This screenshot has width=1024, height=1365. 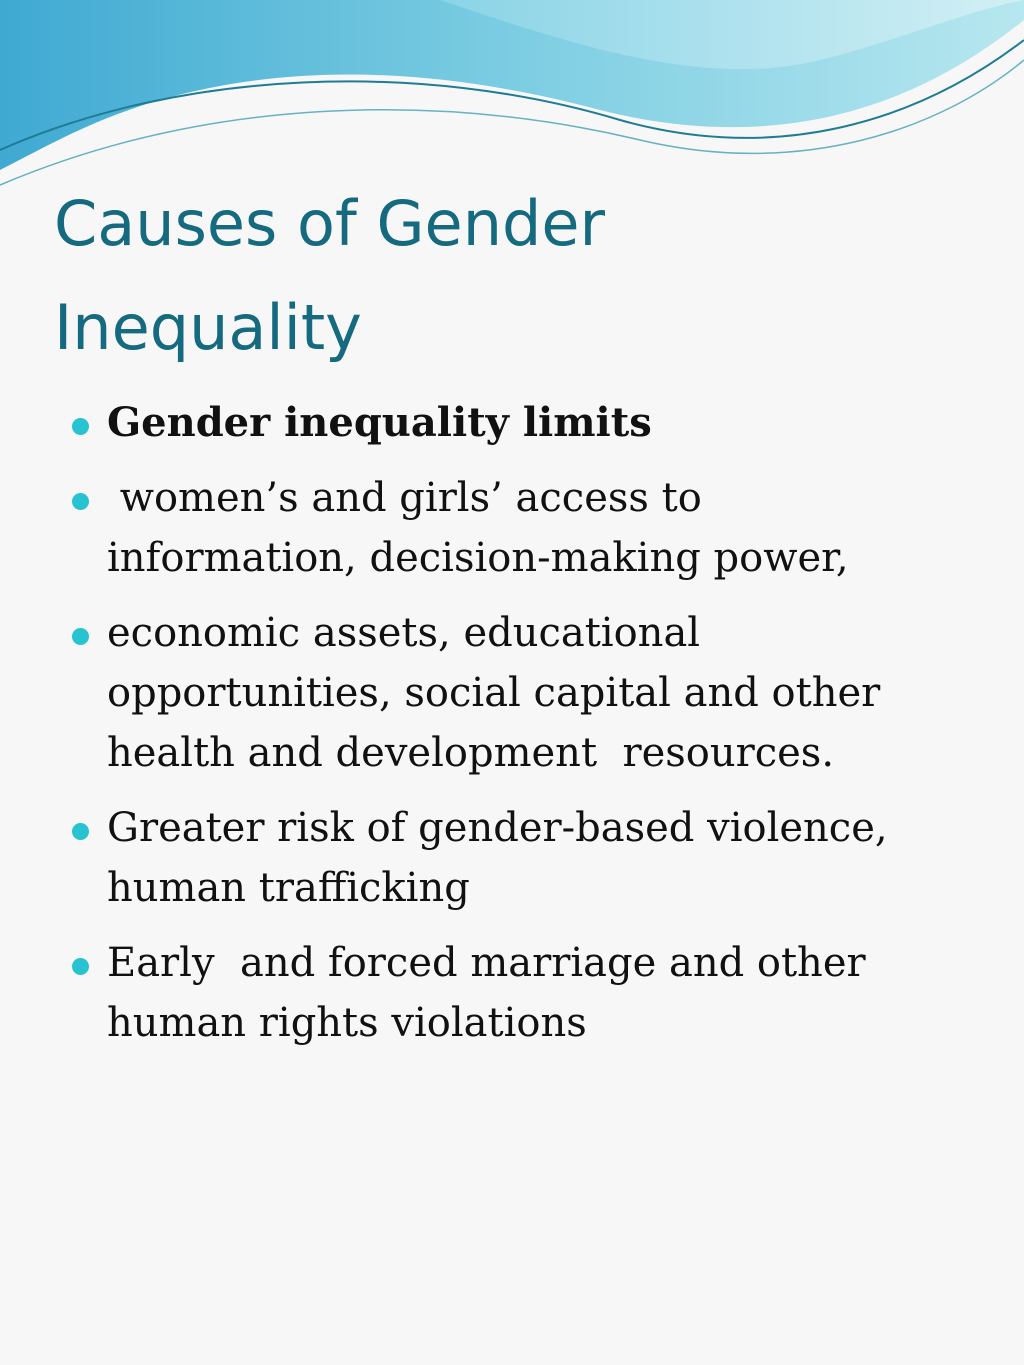 What do you see at coordinates (494, 693) in the screenshot?
I see `bullet-text: opportunities, social capital and other` at bounding box center [494, 693].